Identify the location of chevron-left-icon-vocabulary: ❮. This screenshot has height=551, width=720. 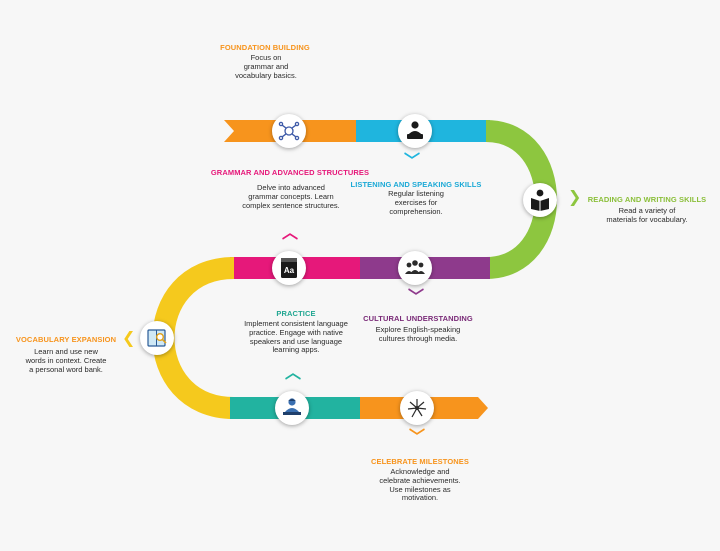
(129, 338).